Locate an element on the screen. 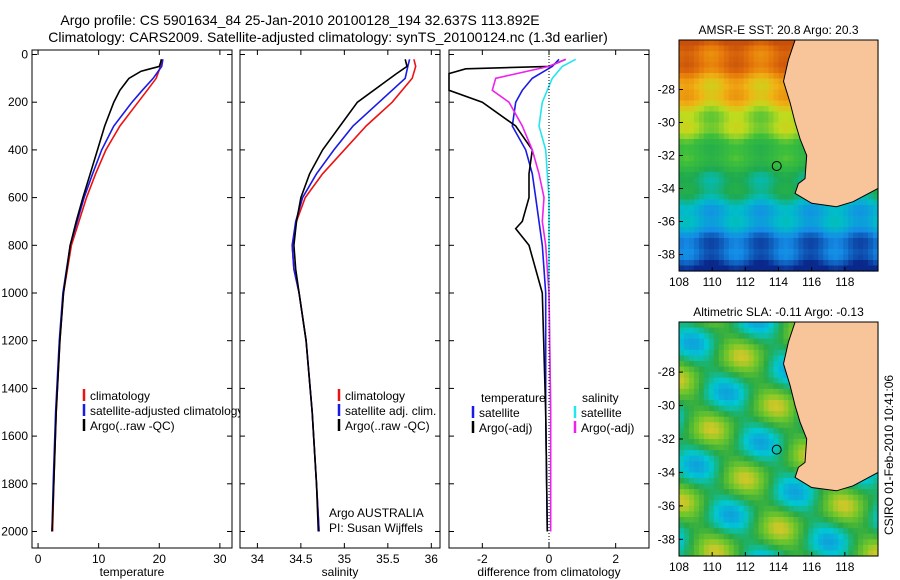 This screenshot has height=580, width=900. x-tick-label: 118 is located at coordinates (844, 282).